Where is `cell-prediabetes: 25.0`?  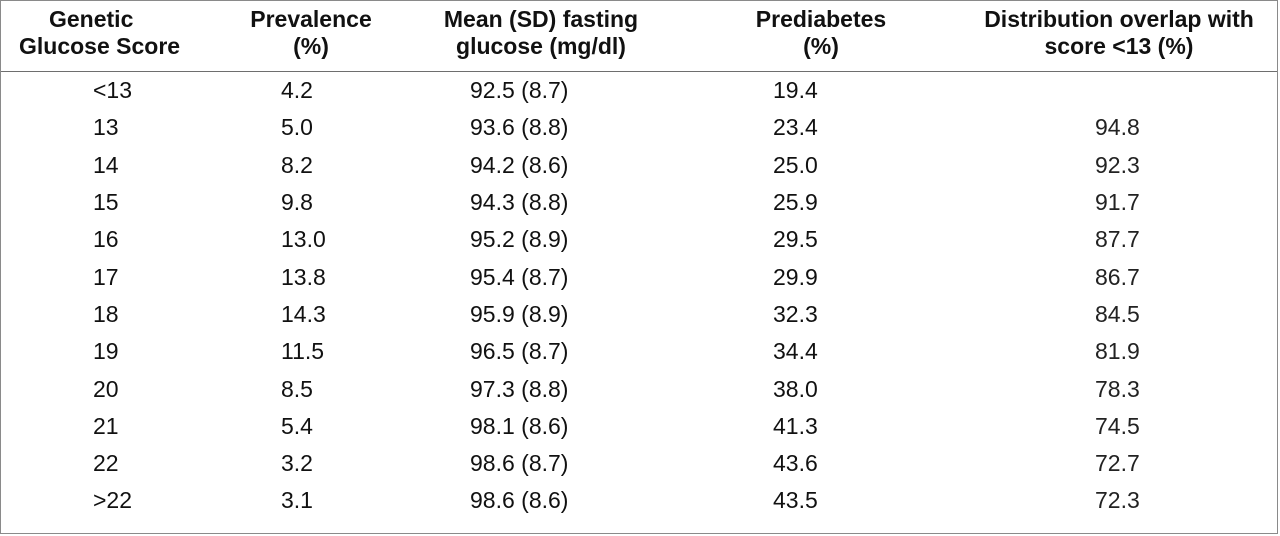
cell-prediabetes: 25.0 is located at coordinates (795, 164).